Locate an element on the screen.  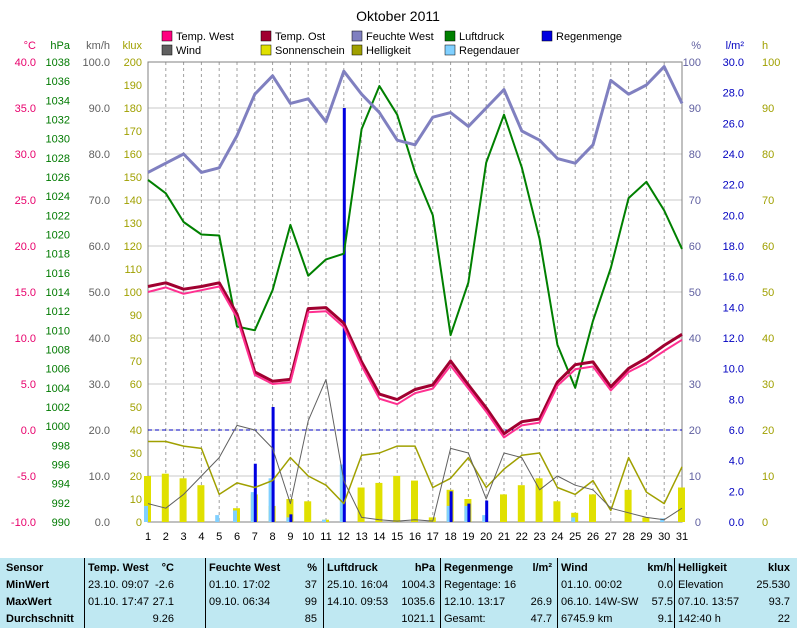
axis-tick-pressure: 996 is located at coordinates (61, 466).